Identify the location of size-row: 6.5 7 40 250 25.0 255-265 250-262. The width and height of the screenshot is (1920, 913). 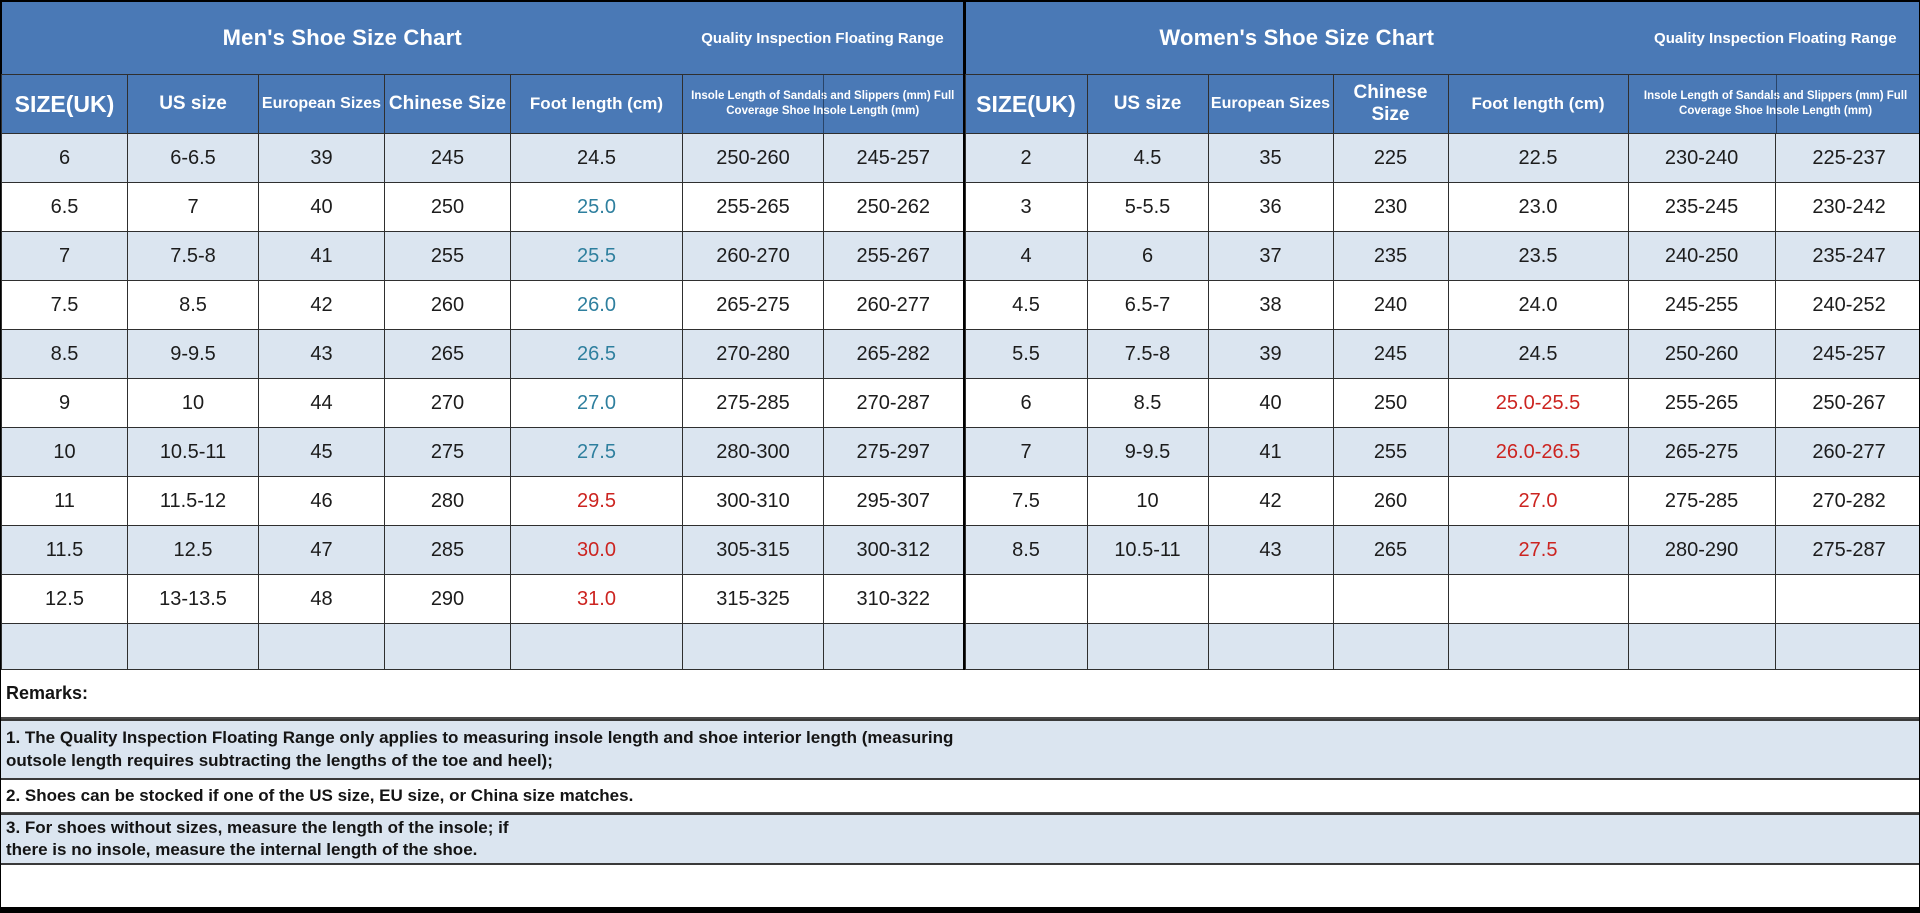
(482, 207).